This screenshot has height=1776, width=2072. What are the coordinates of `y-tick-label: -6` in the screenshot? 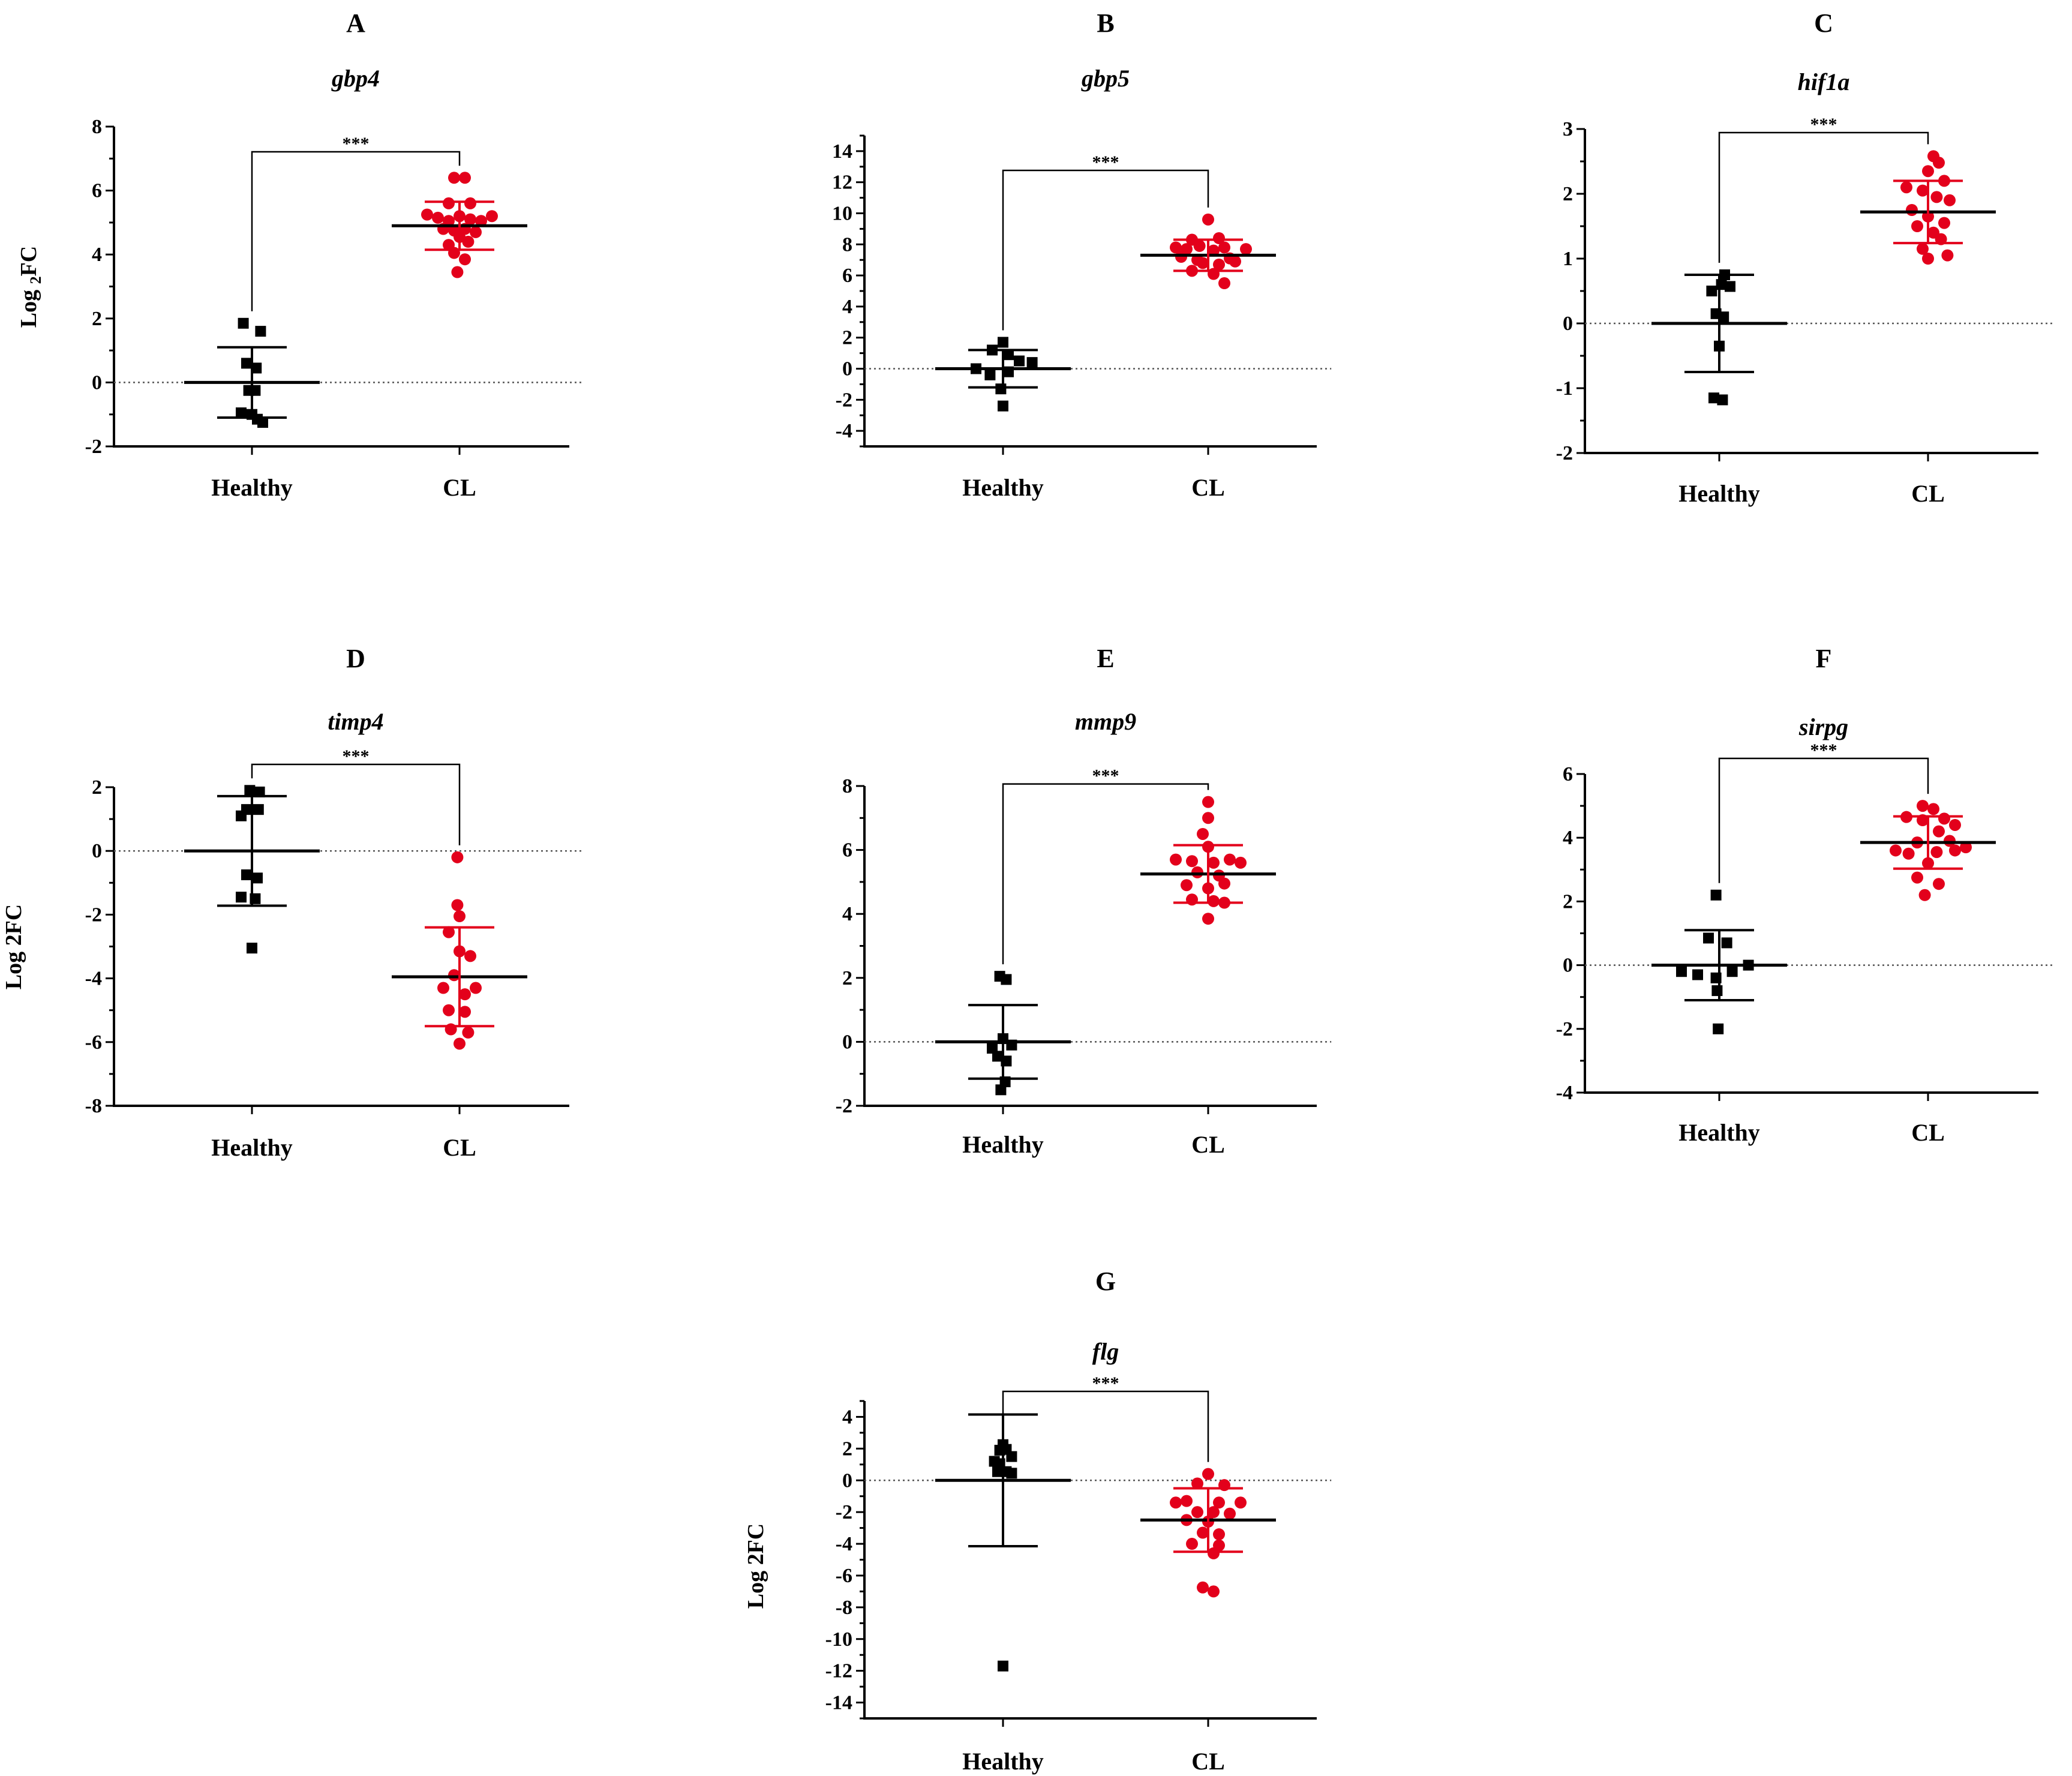 It's located at (93, 1042).